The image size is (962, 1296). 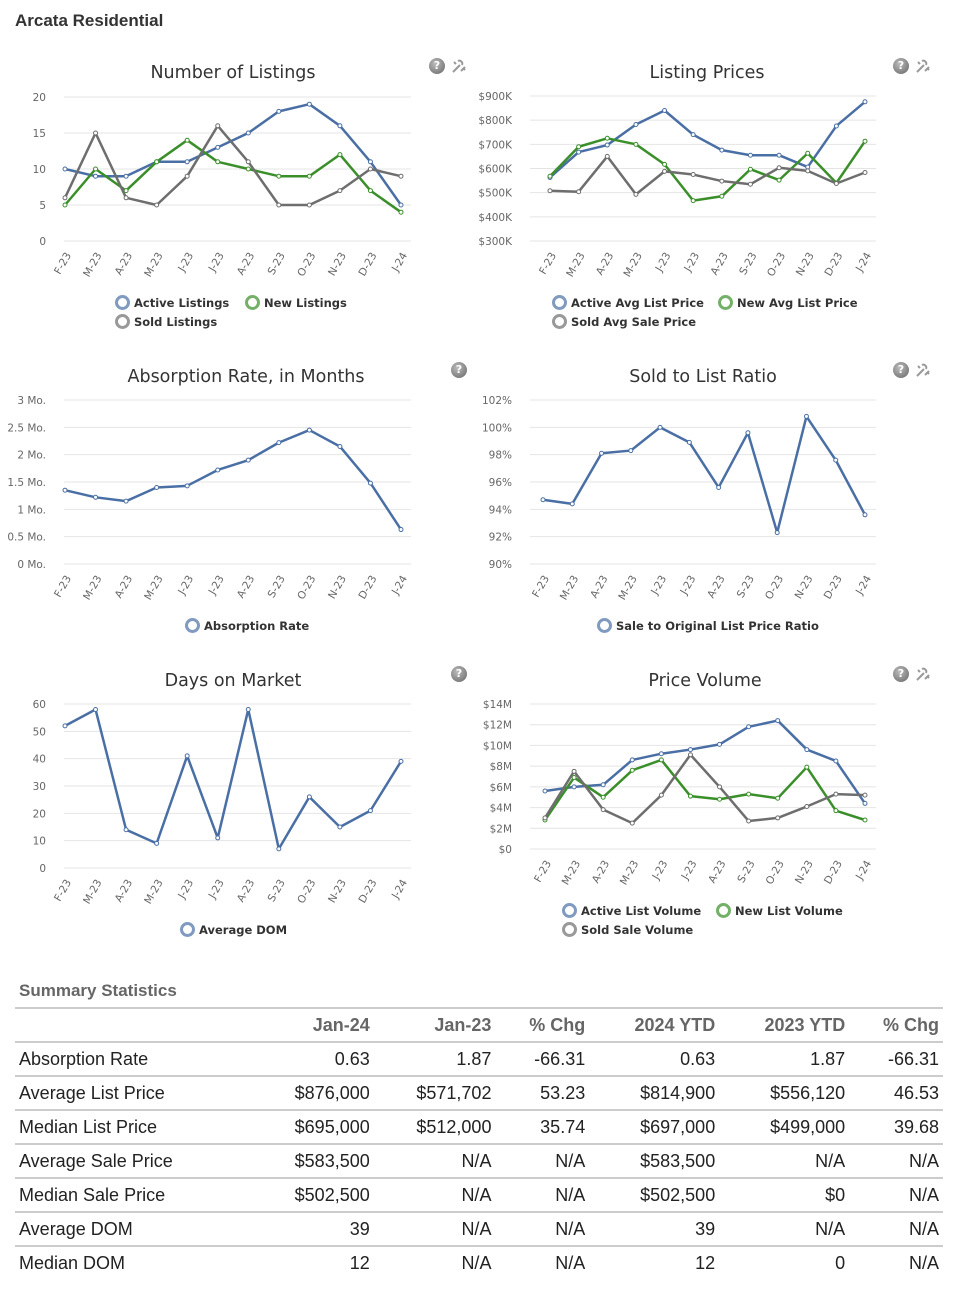 I want to click on legend-item-active: Active Avg List Price, so click(x=628, y=302).